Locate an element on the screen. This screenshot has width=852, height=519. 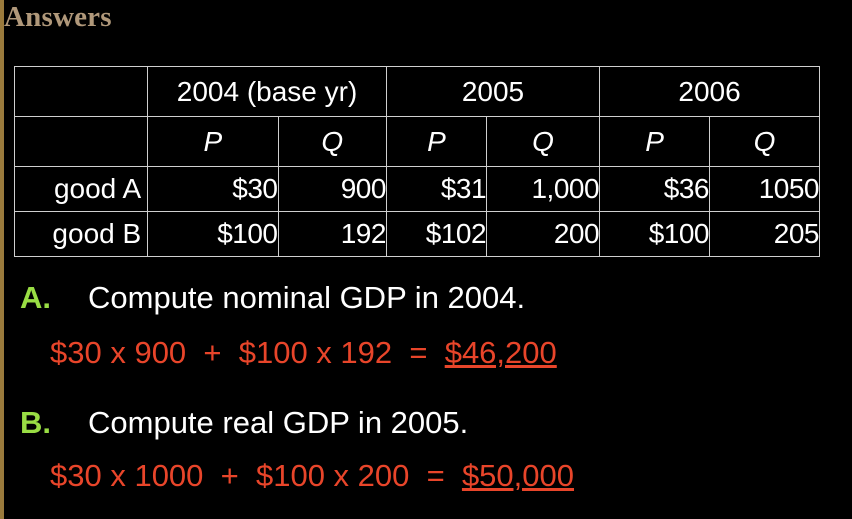
subheader-quantity-2004: Q is located at coordinates (332, 141).